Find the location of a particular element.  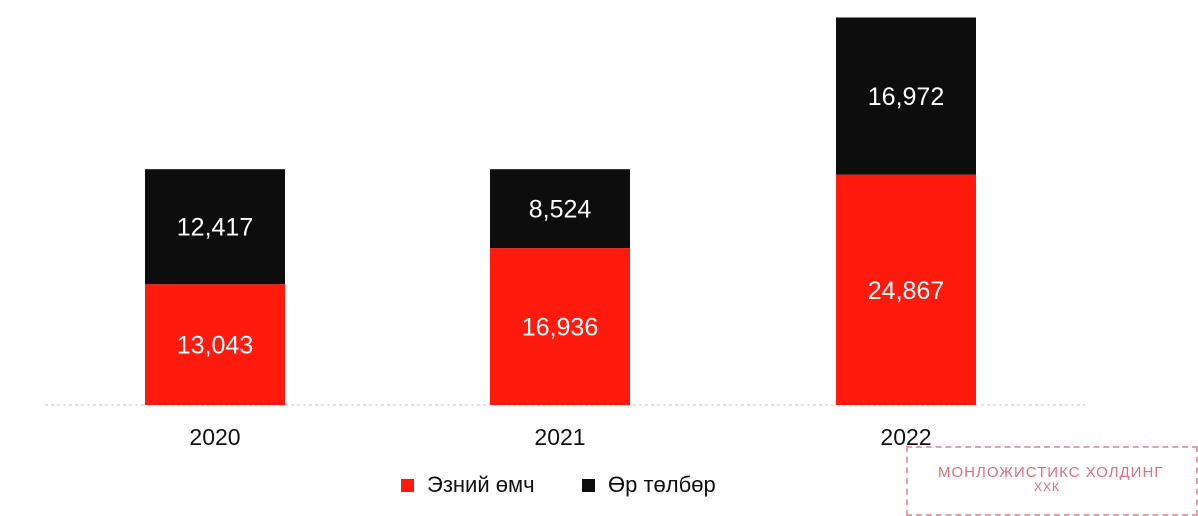

data-label-2022-series-1: 16,972 is located at coordinates (906, 97).